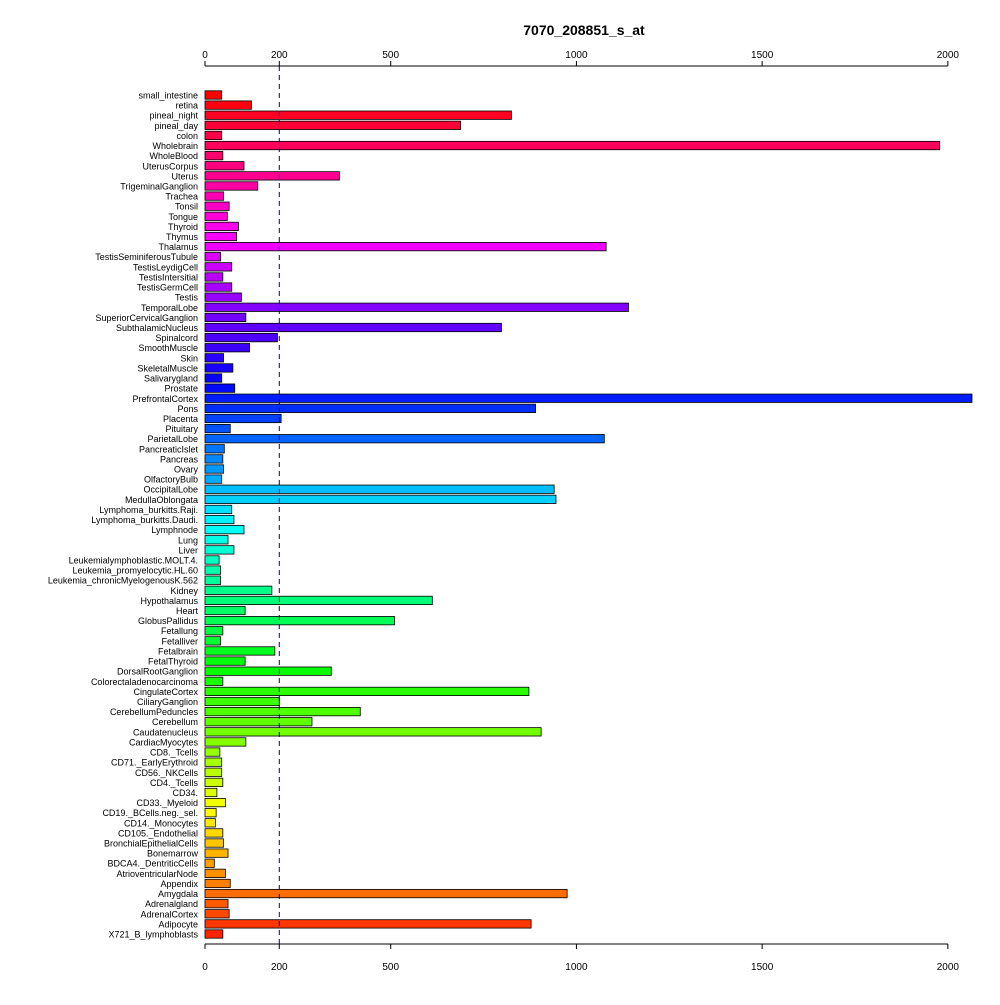 The image size is (1000, 1005). Describe the element at coordinates (580, 958) in the screenshot. I see `bottom-axis: 0 200 500 1000 1500 2000` at that location.